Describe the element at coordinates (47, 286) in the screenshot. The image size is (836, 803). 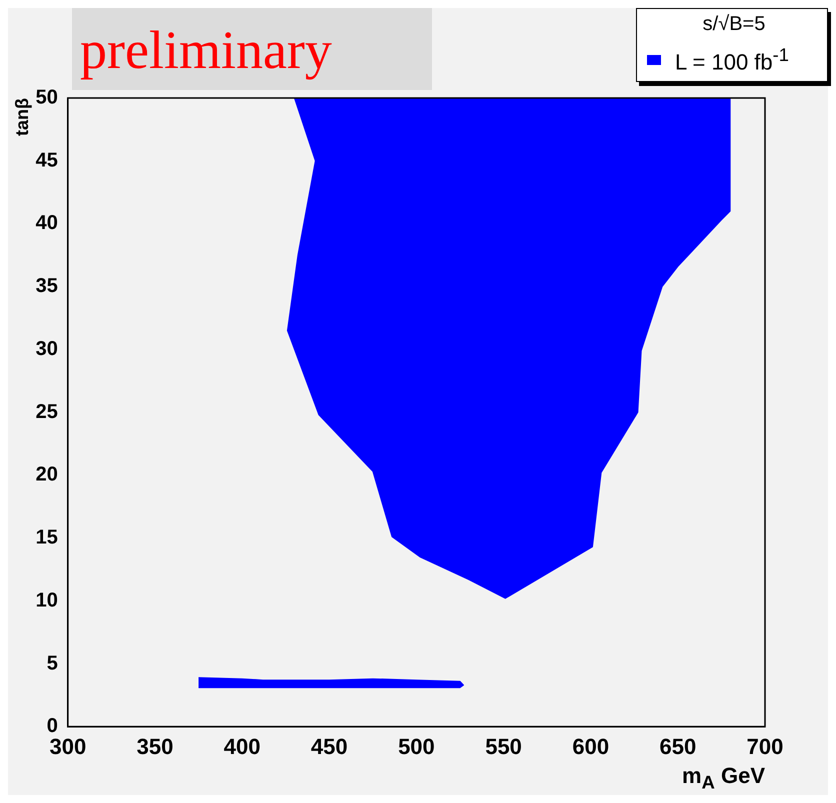
I see `y-tick-label: 35` at that location.